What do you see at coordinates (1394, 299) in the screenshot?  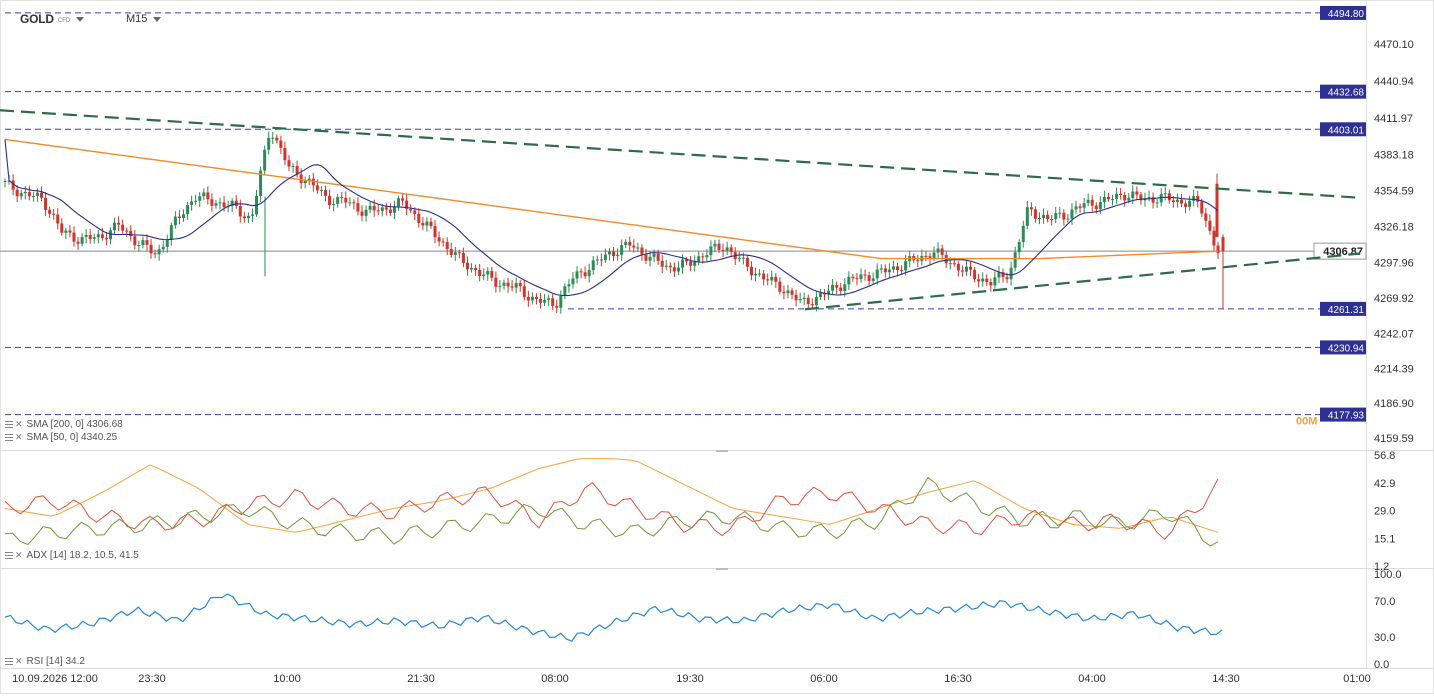 I see `price-axis-tick: 4269.92` at bounding box center [1394, 299].